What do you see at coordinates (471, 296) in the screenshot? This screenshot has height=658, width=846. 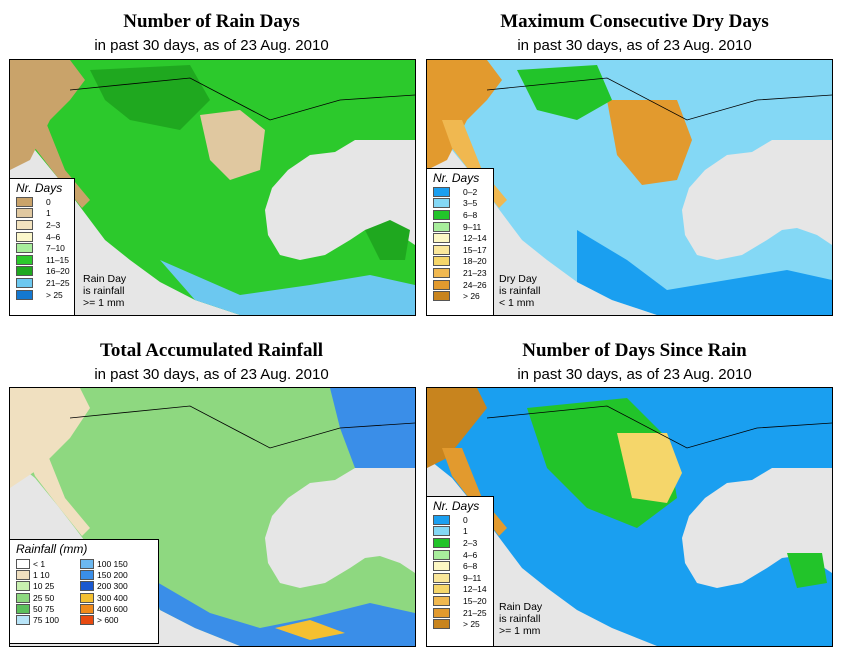 I see `legend-label: > 26` at bounding box center [471, 296].